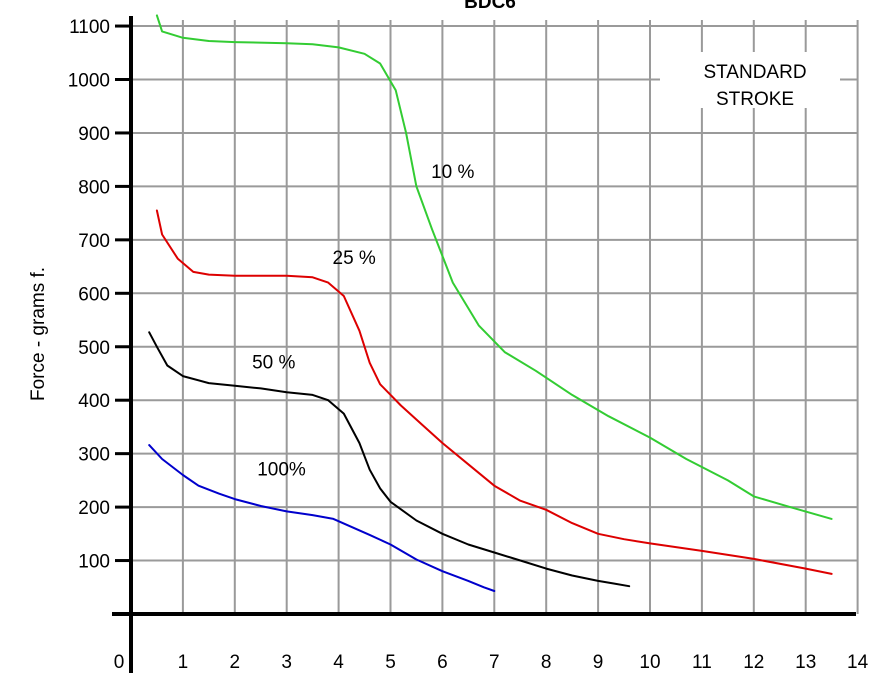 This screenshot has height=673, width=873. Describe the element at coordinates (805, 662) in the screenshot. I see `x-tick-label: 13` at that location.